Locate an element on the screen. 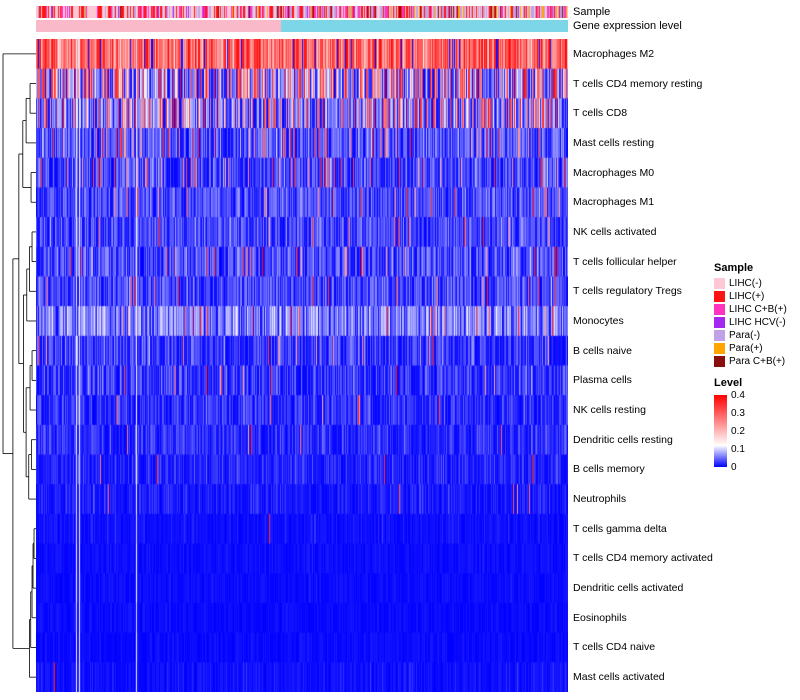  row-label: T cells regulatory Tregs is located at coordinates (627, 291).